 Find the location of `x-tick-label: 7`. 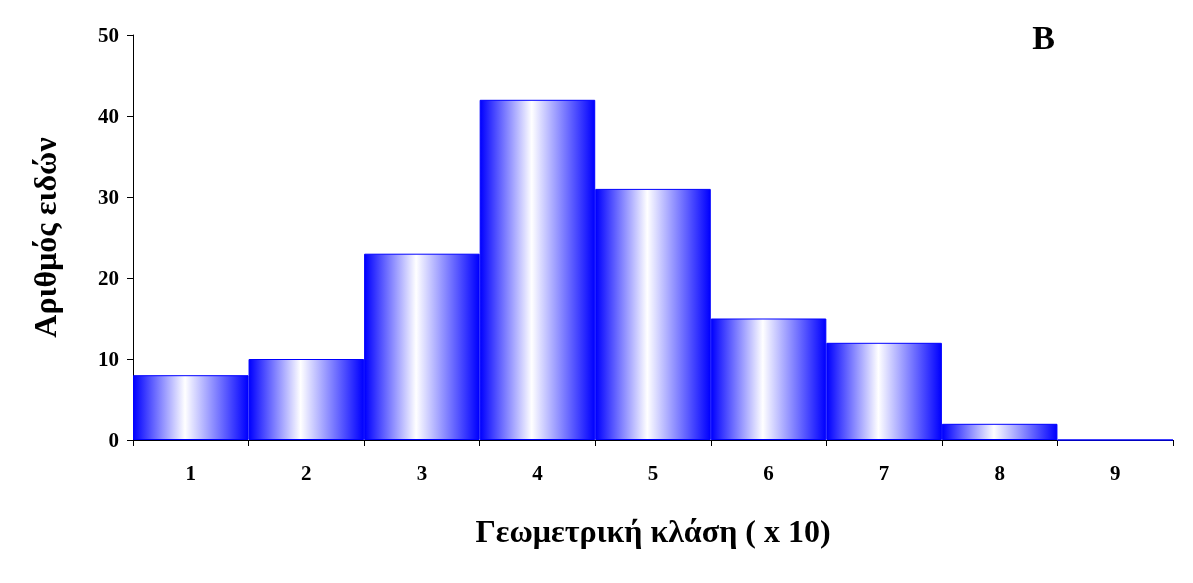

x-tick-label: 7 is located at coordinates (884, 472).